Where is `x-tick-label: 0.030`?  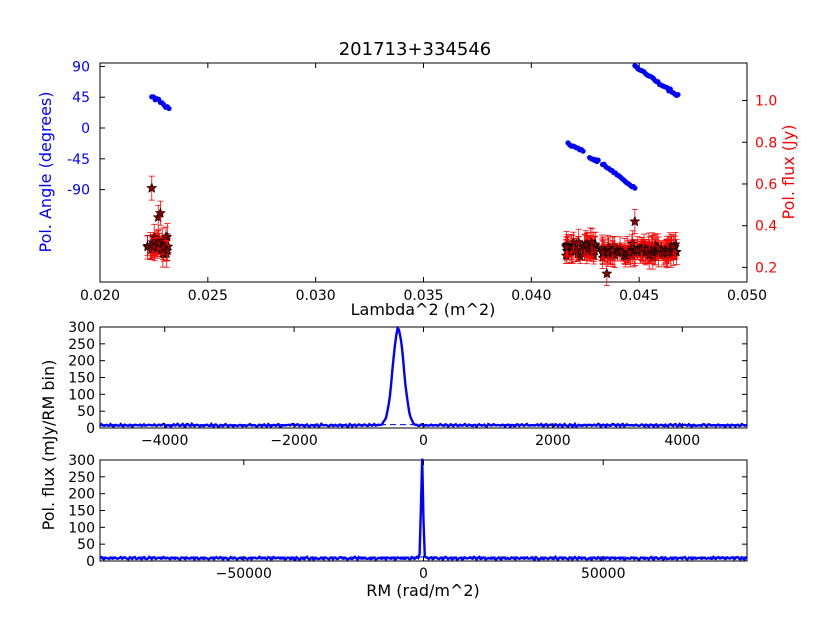 x-tick-label: 0.030 is located at coordinates (316, 296).